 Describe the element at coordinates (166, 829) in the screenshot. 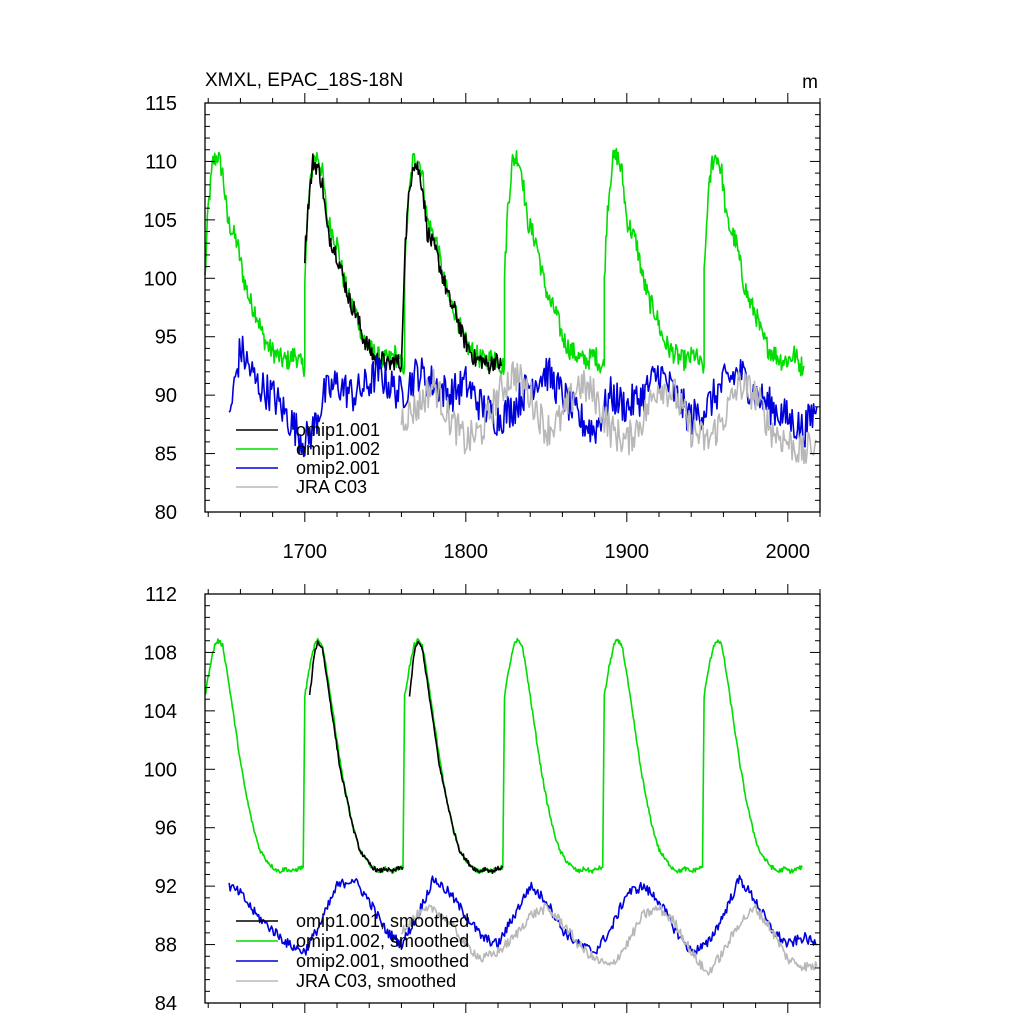

I see `y-tick-label: 96` at that location.